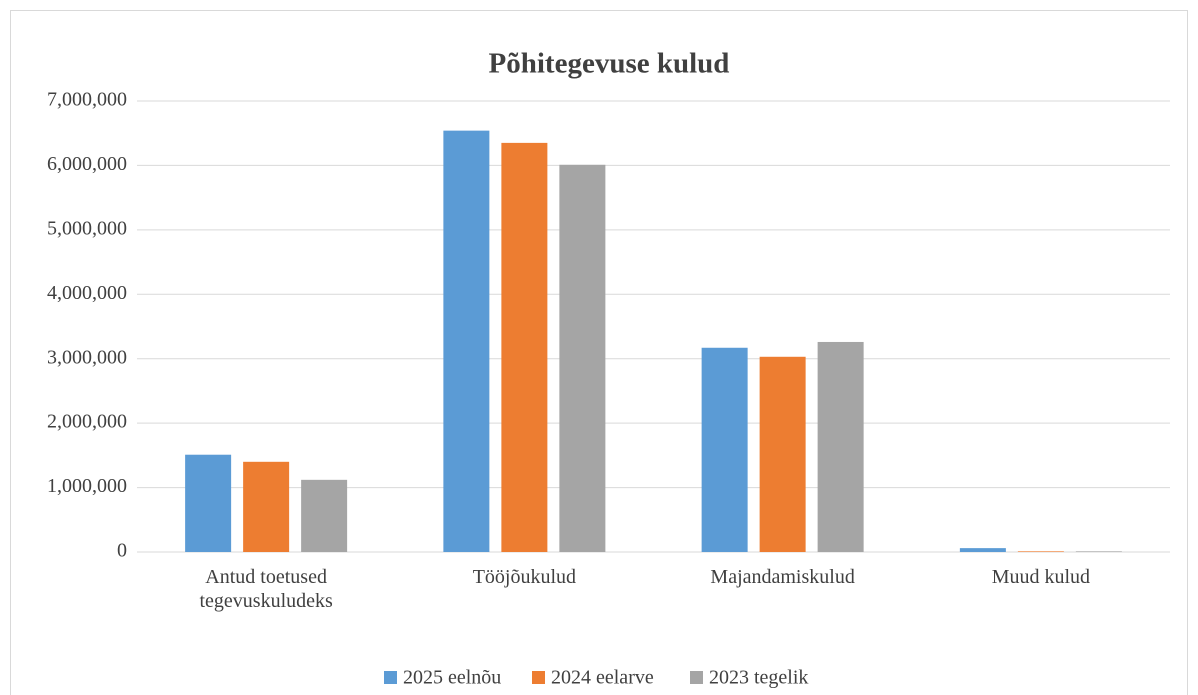 This screenshot has width=1198, height=695. I want to click on legend-label: 2023 tegelik, so click(758, 678).